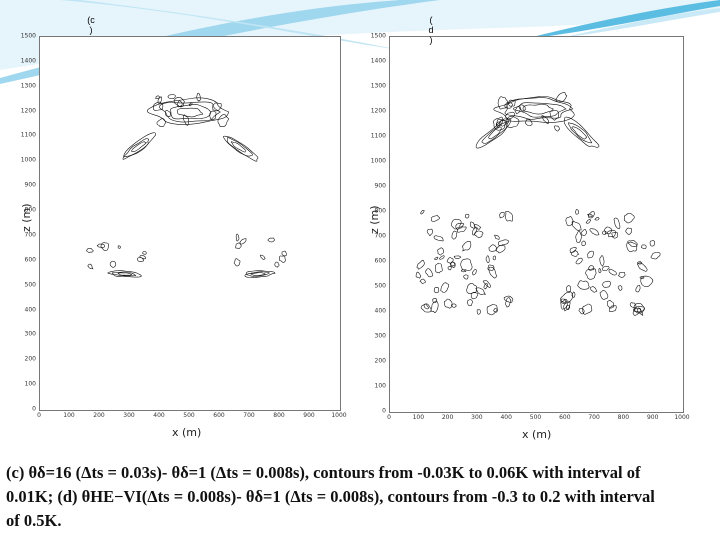 The image size is (720, 540). What do you see at coordinates (279, 415) in the screenshot?
I see `panel-c-xtick: 800` at bounding box center [279, 415].